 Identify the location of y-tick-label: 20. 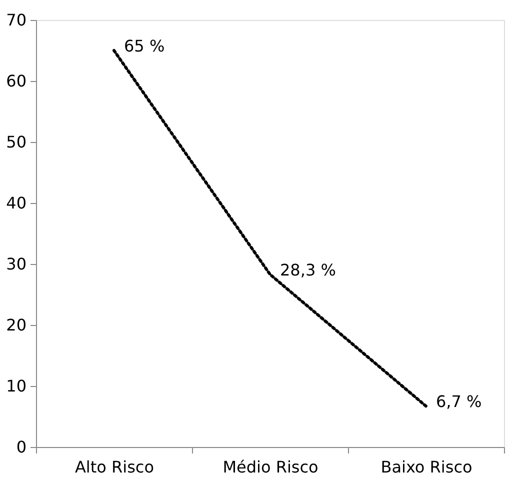
(16, 325).